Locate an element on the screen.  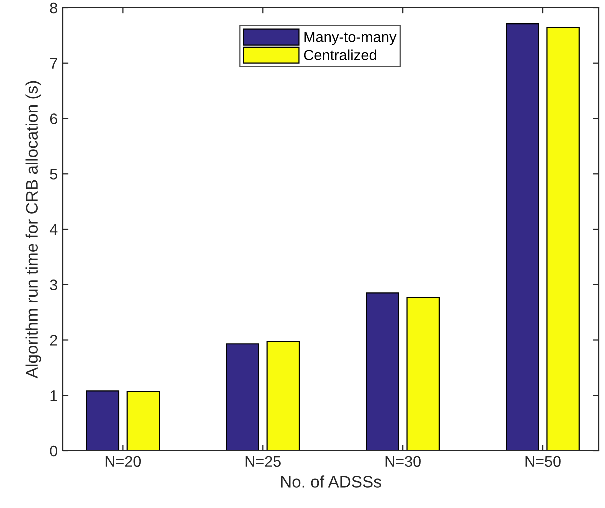
y-tick-label: 8 is located at coordinates (54, 8).